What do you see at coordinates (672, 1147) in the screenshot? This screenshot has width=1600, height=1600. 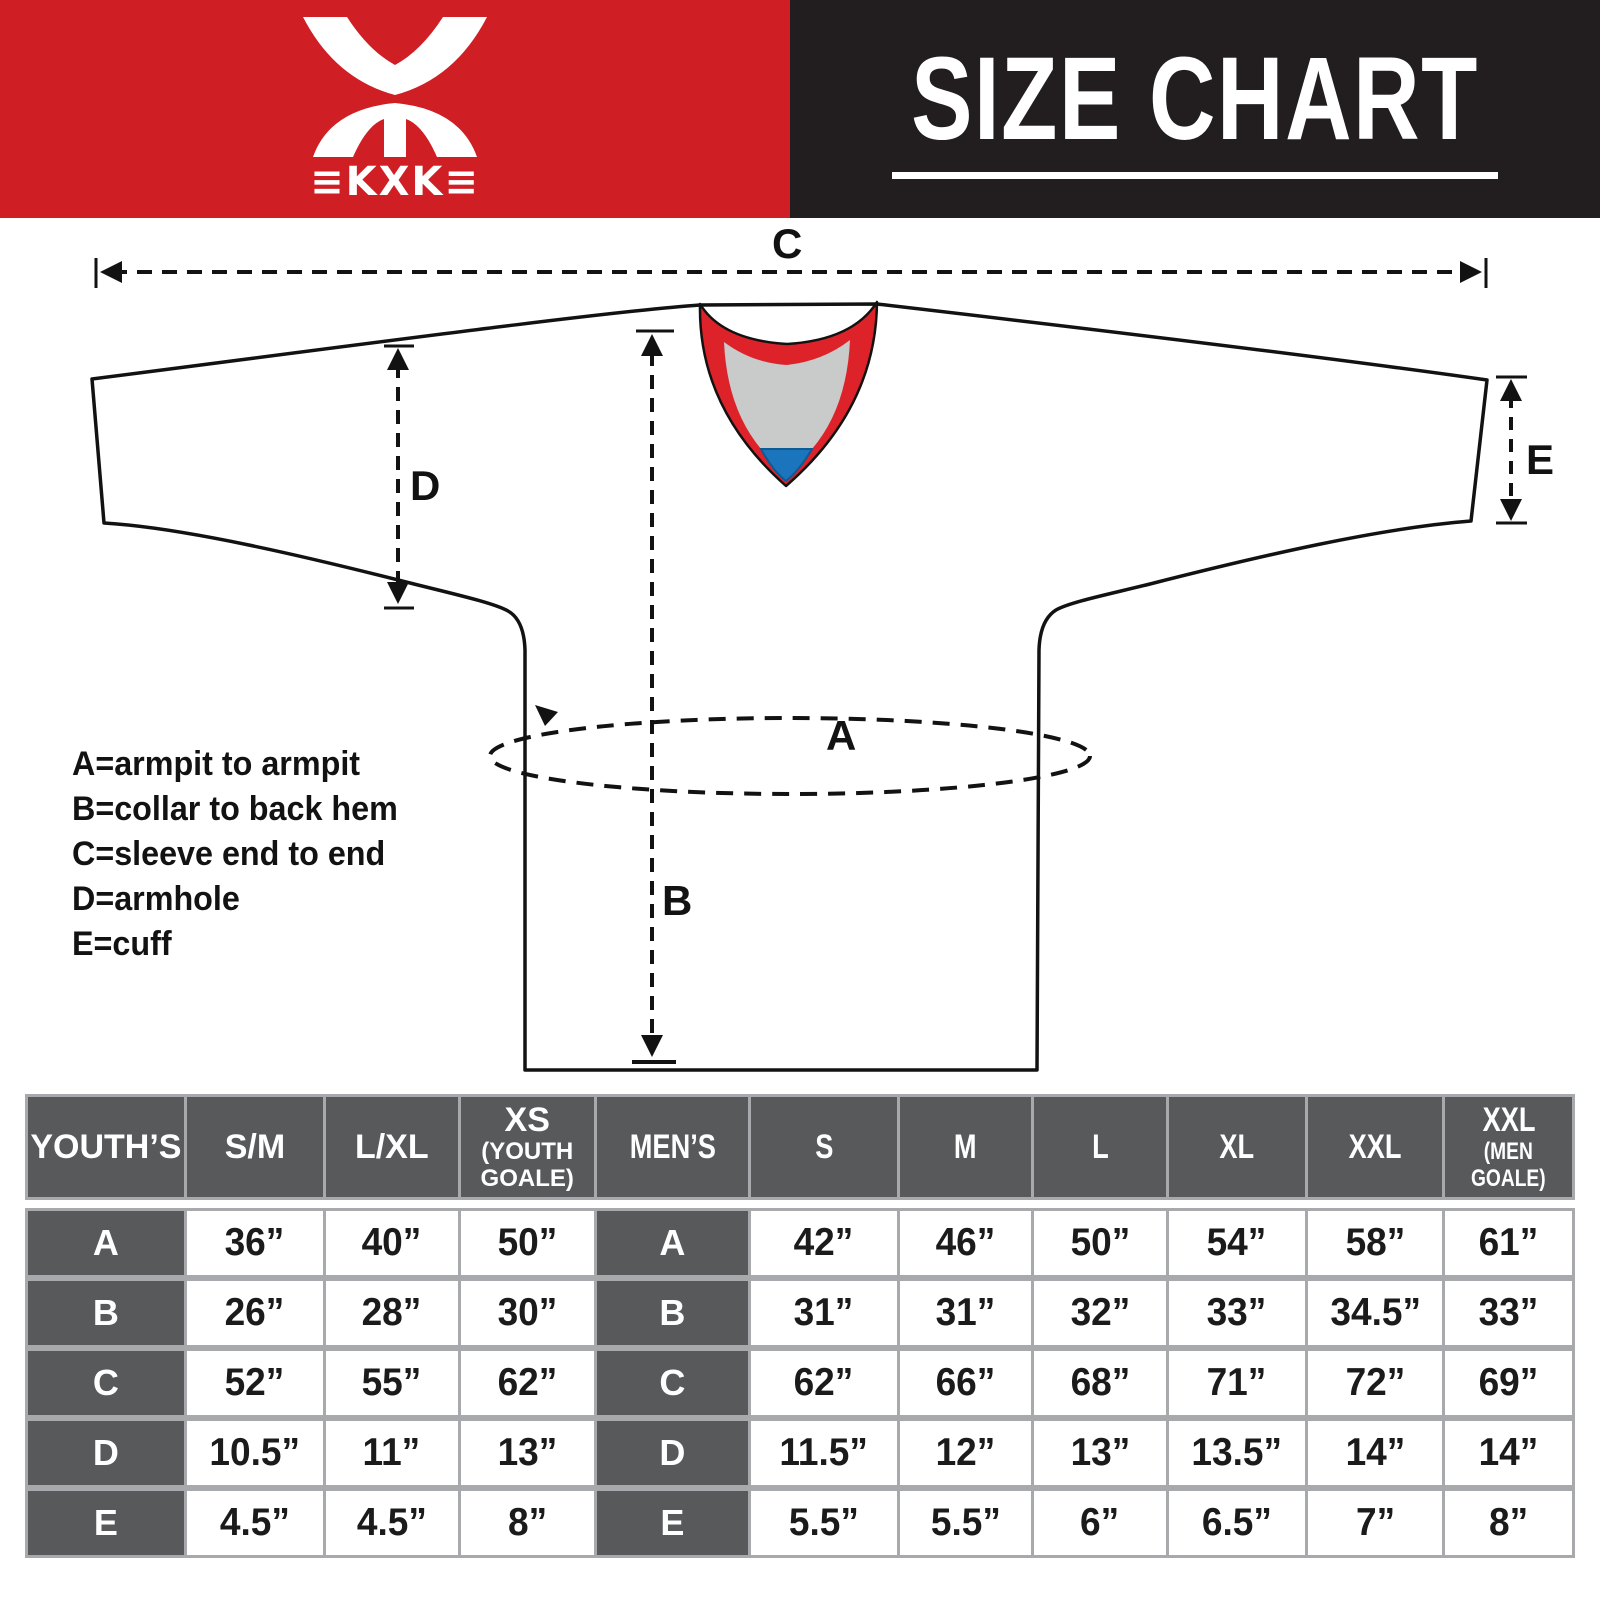 I see `header-mens: MEN’S` at bounding box center [672, 1147].